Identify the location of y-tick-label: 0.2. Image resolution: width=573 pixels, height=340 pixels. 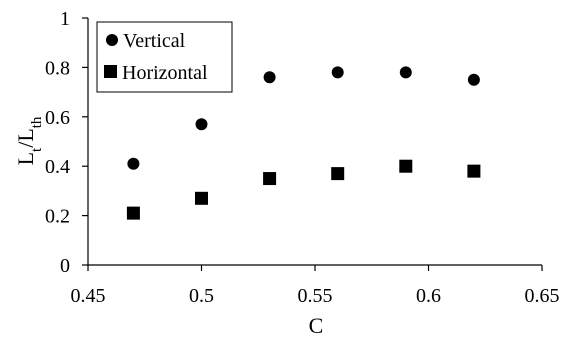
(57, 217).